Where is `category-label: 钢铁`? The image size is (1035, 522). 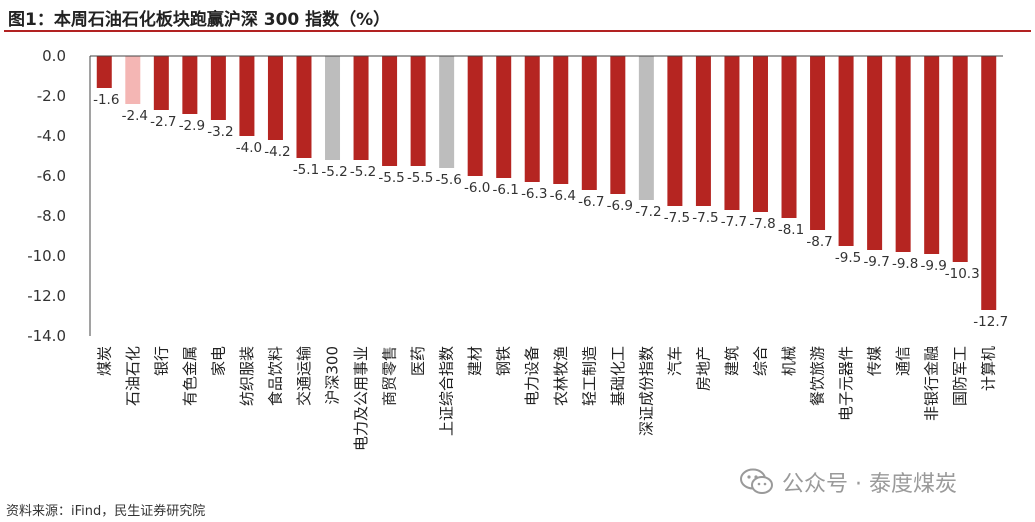 category-label: 钢铁 is located at coordinates (504, 361).